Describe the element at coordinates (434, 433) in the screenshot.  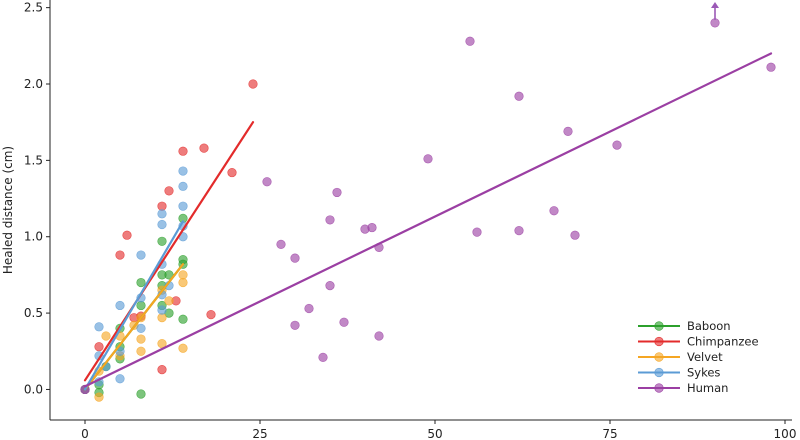
I see `x-tick-label: 50` at that location.